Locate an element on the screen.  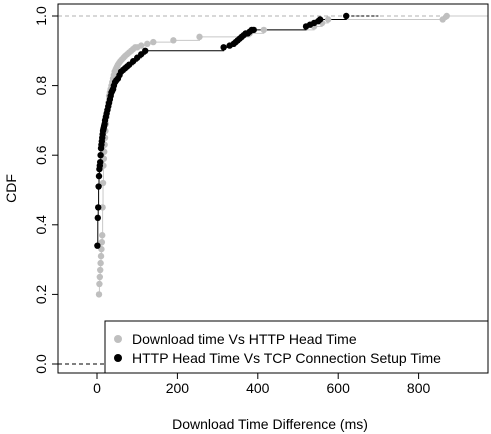
x-tick-label: 0 is located at coordinates (97, 388).